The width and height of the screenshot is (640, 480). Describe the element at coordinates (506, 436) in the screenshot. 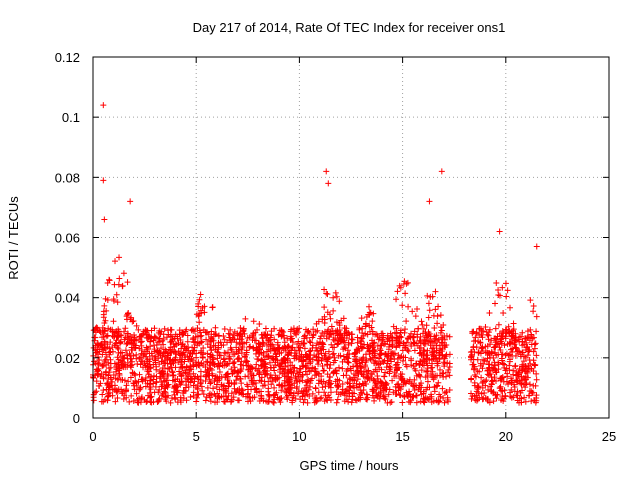

I see `x-tick-label: 20` at that location.